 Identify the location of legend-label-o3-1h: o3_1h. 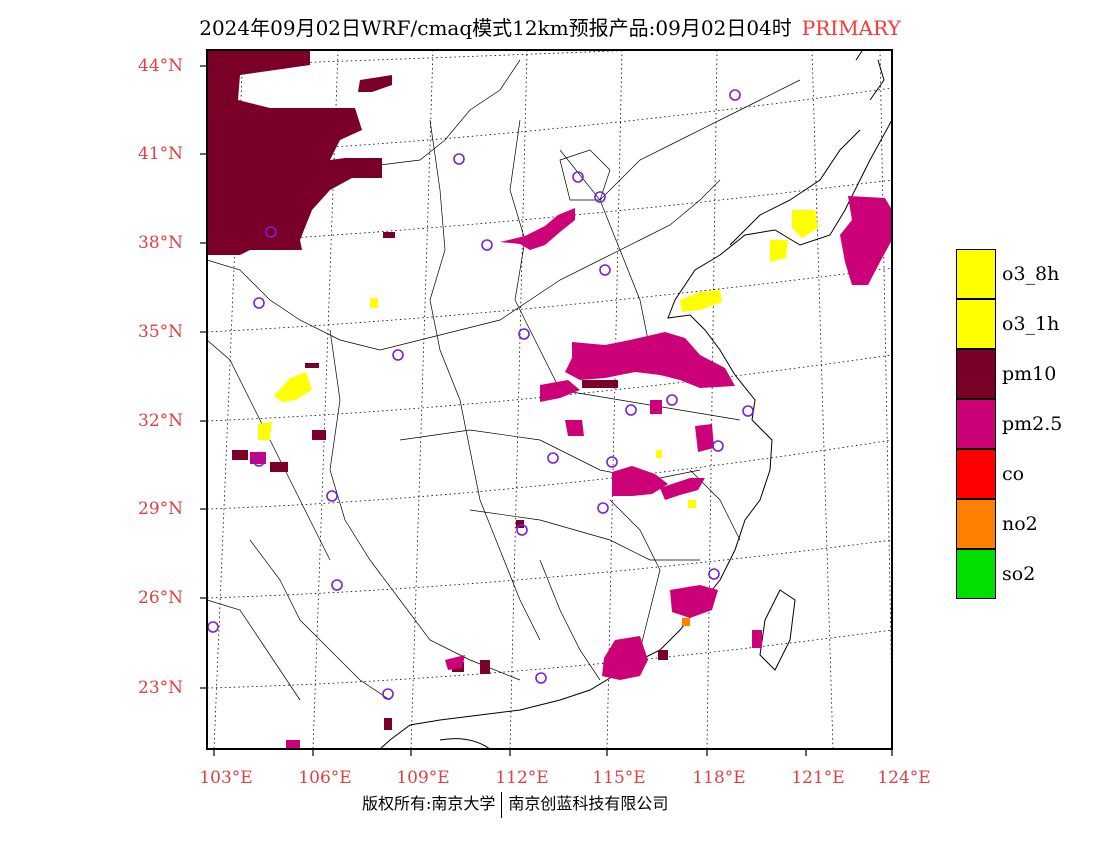
(1031, 324).